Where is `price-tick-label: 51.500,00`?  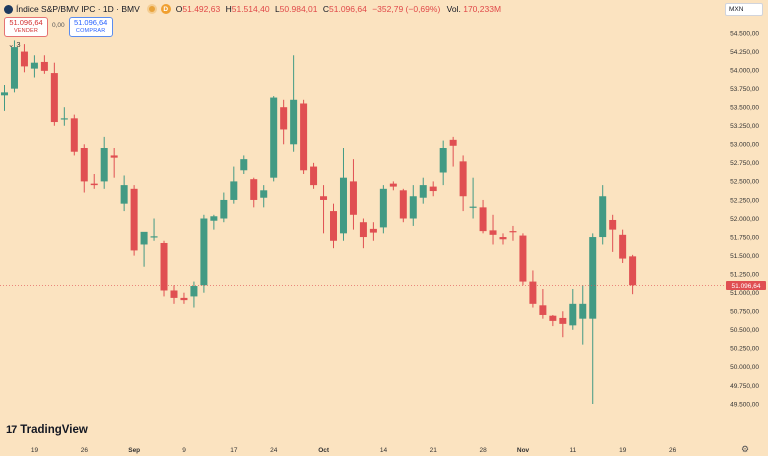 price-tick-label: 51.500,00 is located at coordinates (744, 256).